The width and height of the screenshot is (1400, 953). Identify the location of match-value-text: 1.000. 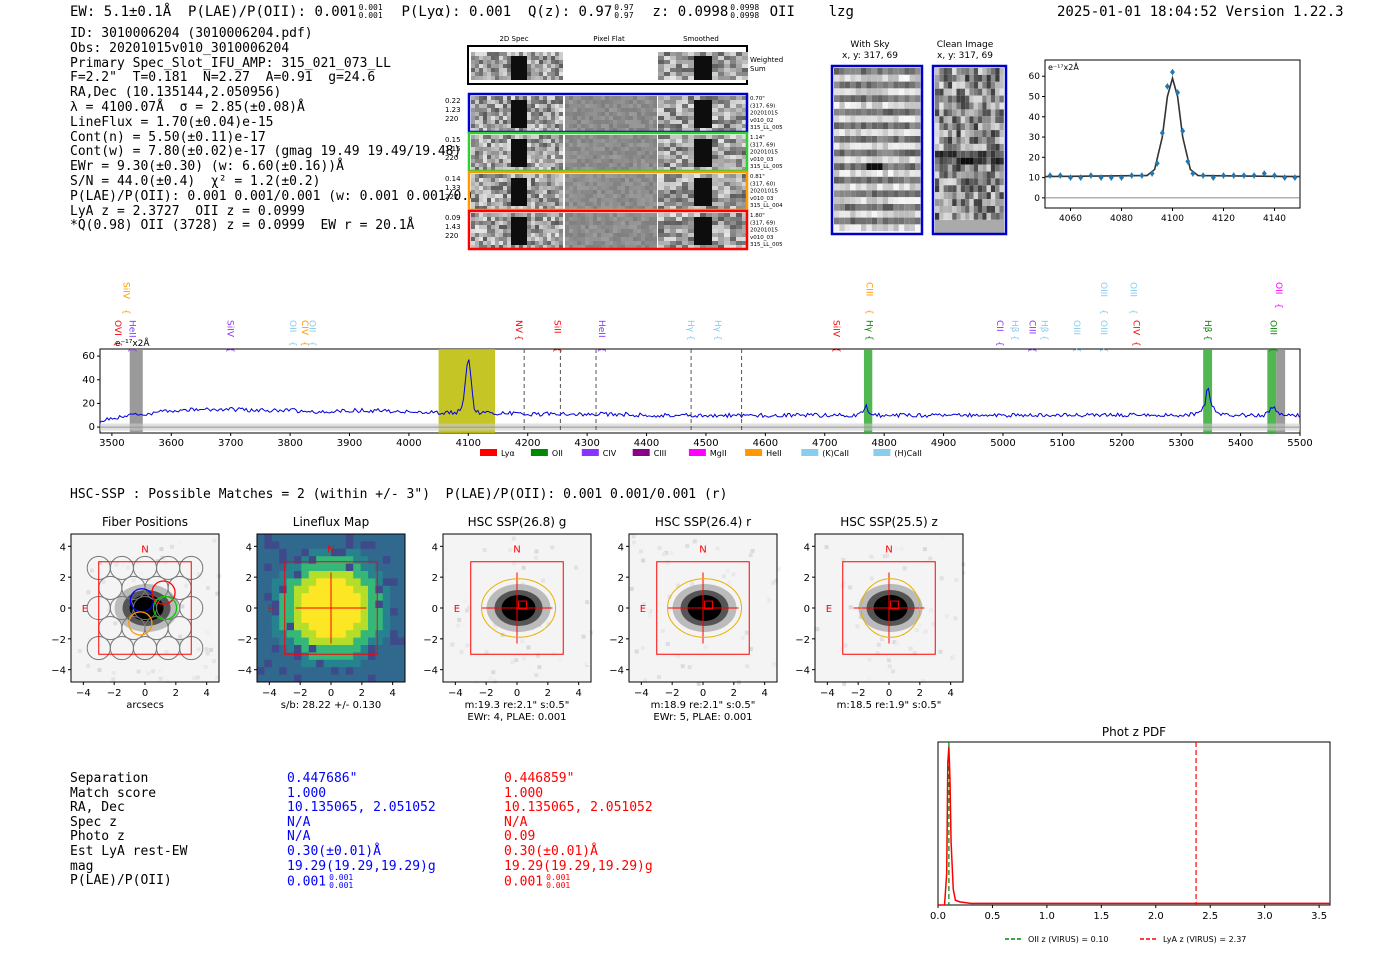
(524, 793).